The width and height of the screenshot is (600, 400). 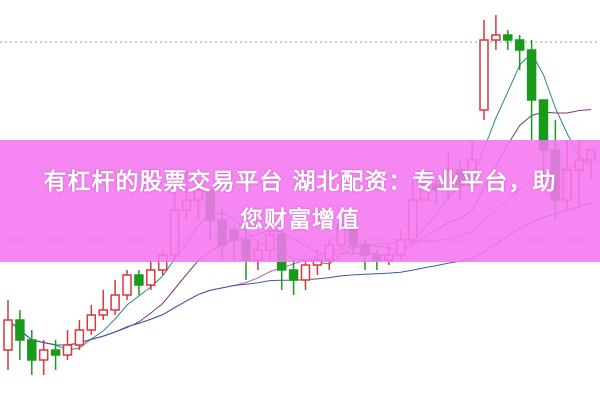 What do you see at coordinates (300, 220) in the screenshot?
I see `banner-title-line-2: 您财富增值` at bounding box center [300, 220].